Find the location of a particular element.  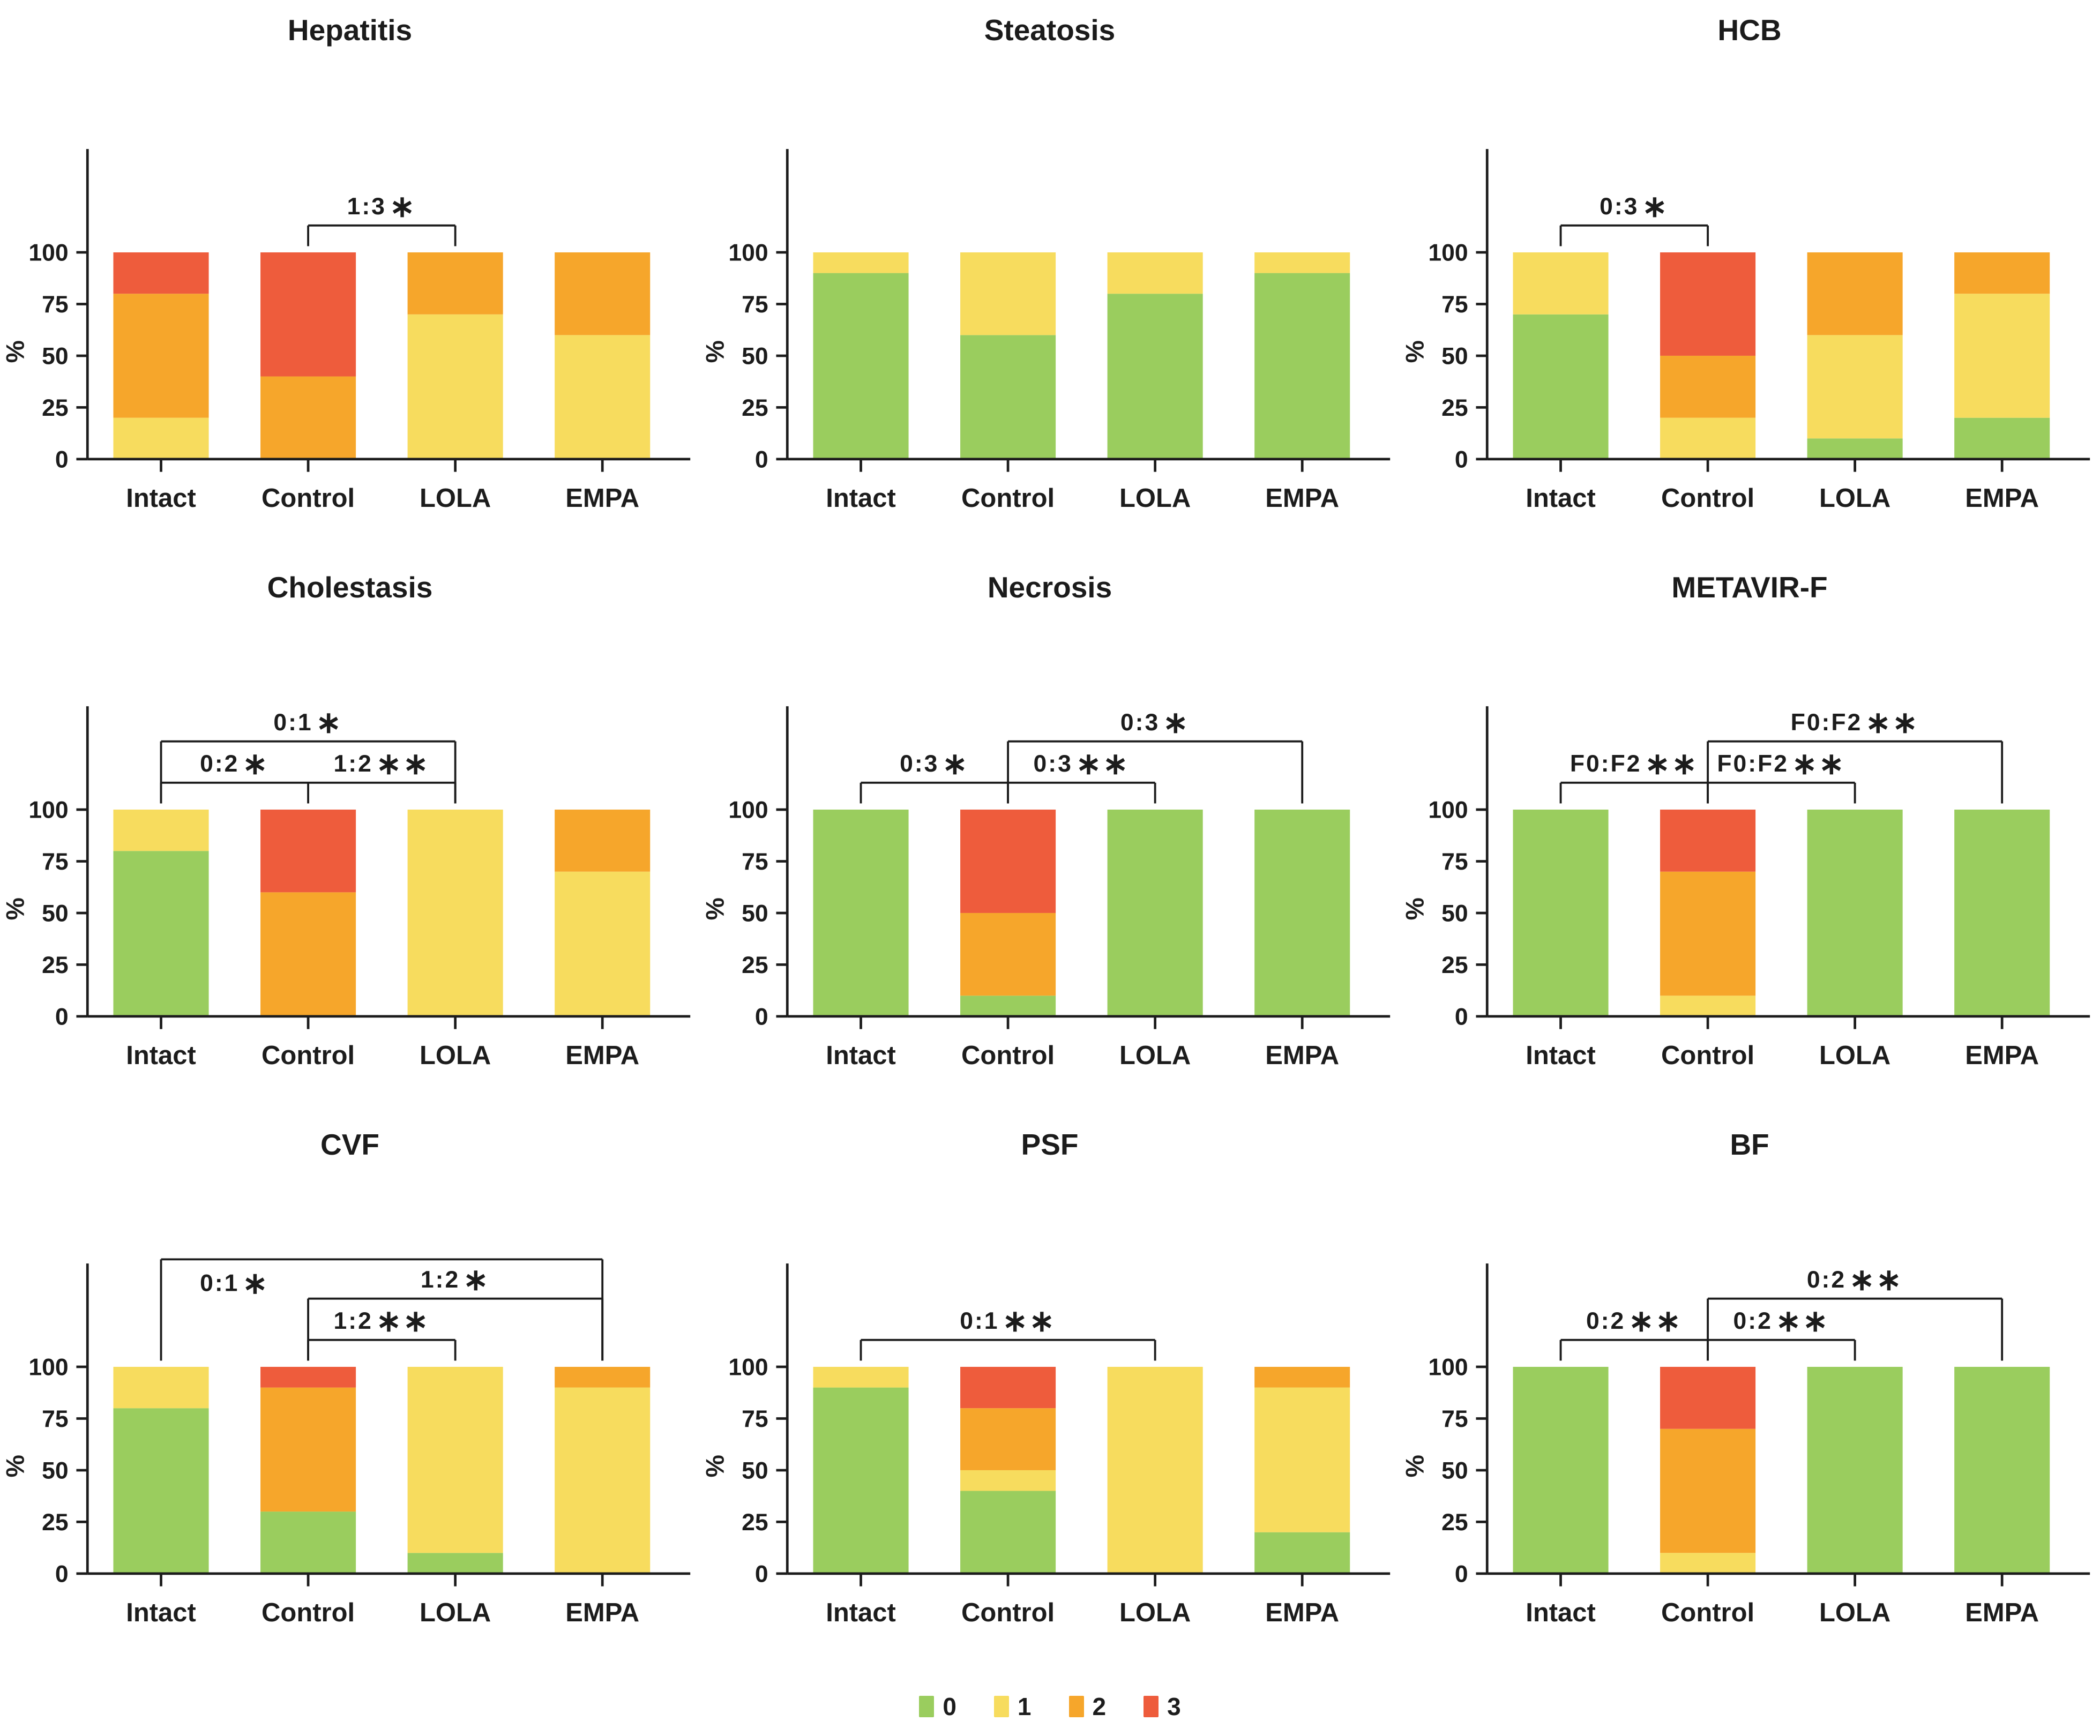

significance-label: 1:2 ∗∗ is located at coordinates (382, 1321).